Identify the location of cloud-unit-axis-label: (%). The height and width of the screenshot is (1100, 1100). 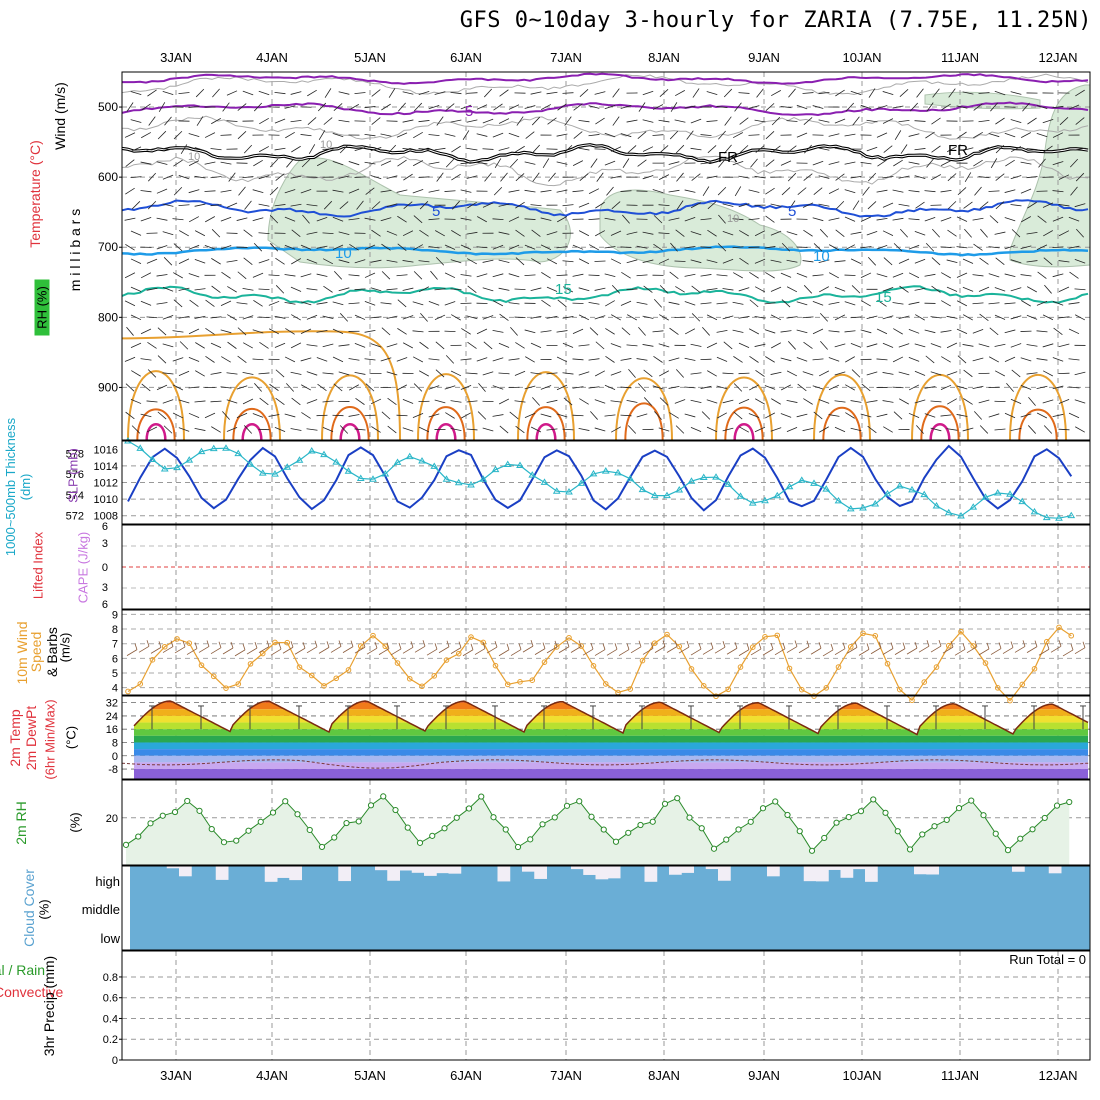
(44, 909).